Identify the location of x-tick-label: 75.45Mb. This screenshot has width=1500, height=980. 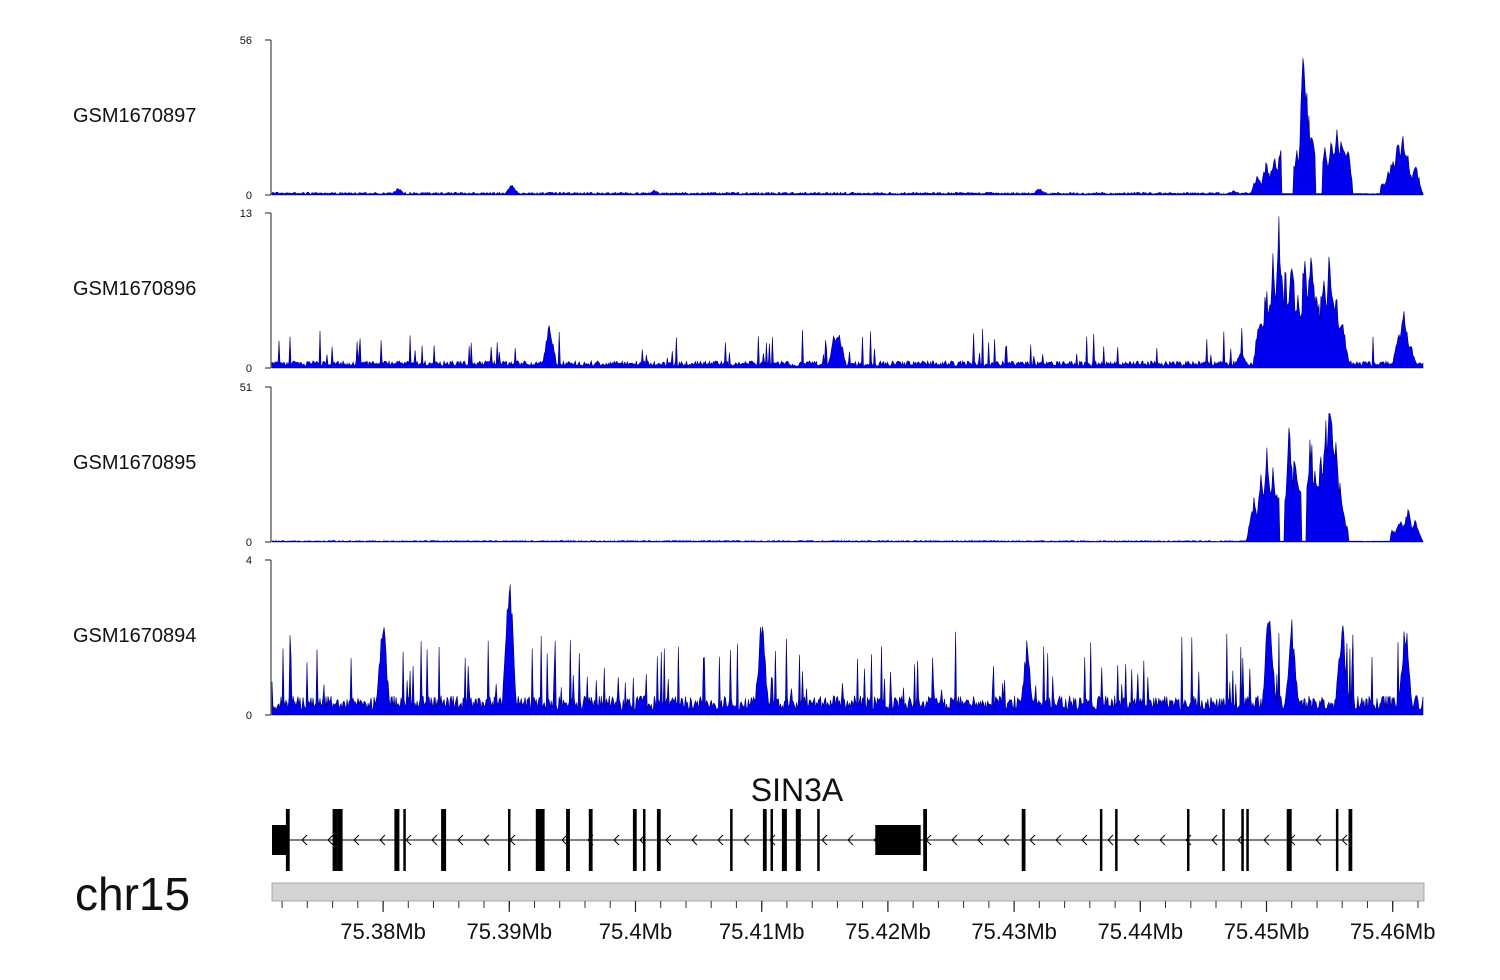
(1267, 931).